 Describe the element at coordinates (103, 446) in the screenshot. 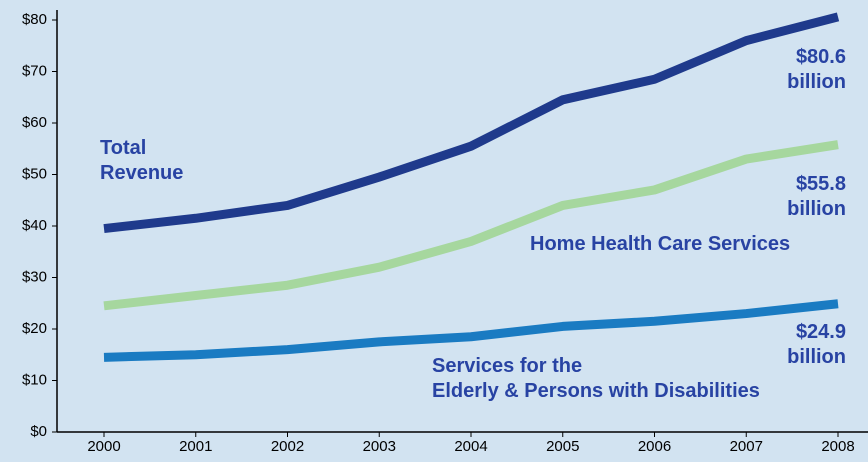

I see `x-tick-label: 2000` at that location.